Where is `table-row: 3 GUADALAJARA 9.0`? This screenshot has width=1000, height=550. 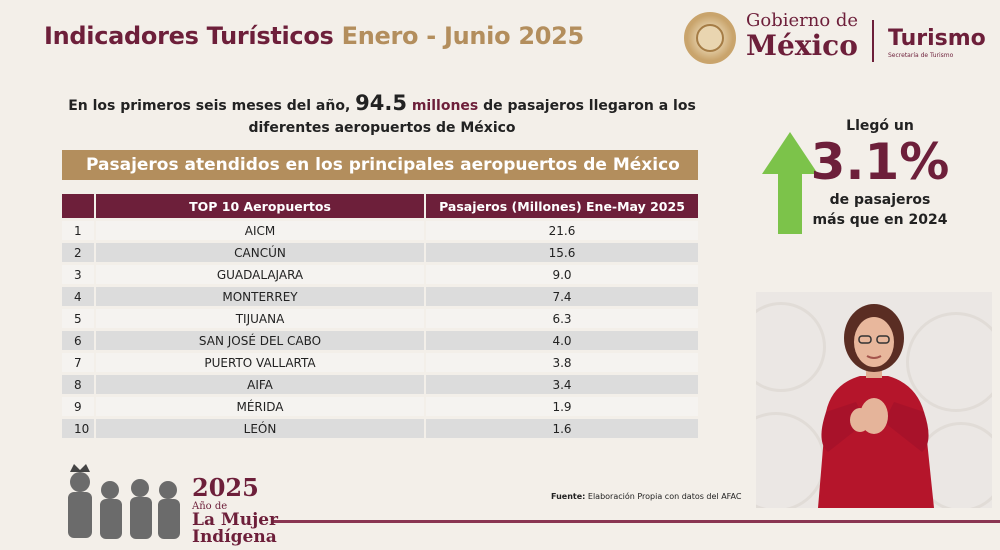
table-row: 3 GUADALAJARA 9.0 is located at coordinates (380, 274).